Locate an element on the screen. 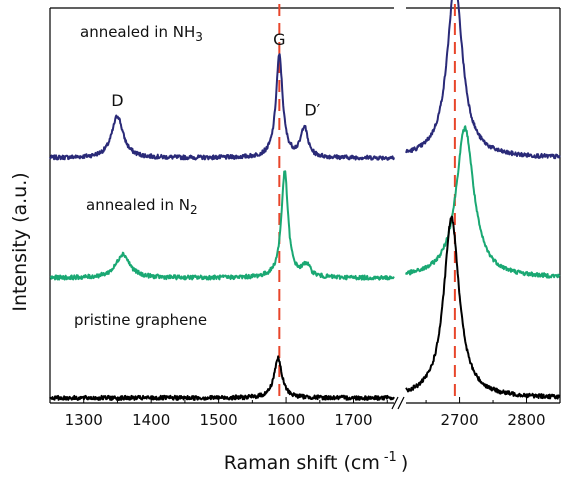  series-label-subscript: 3 is located at coordinates (199, 37).